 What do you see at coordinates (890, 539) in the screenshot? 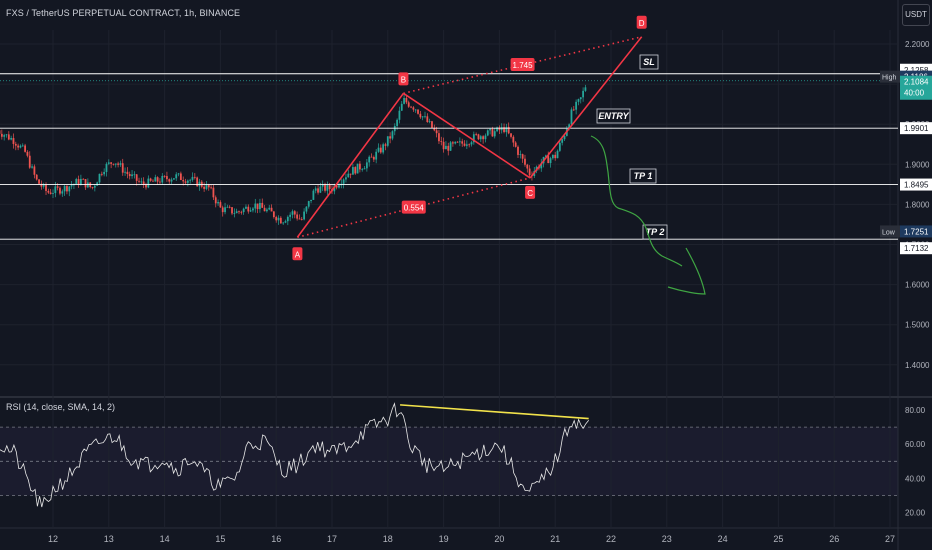
I see `x-tick-label: 27` at bounding box center [890, 539].